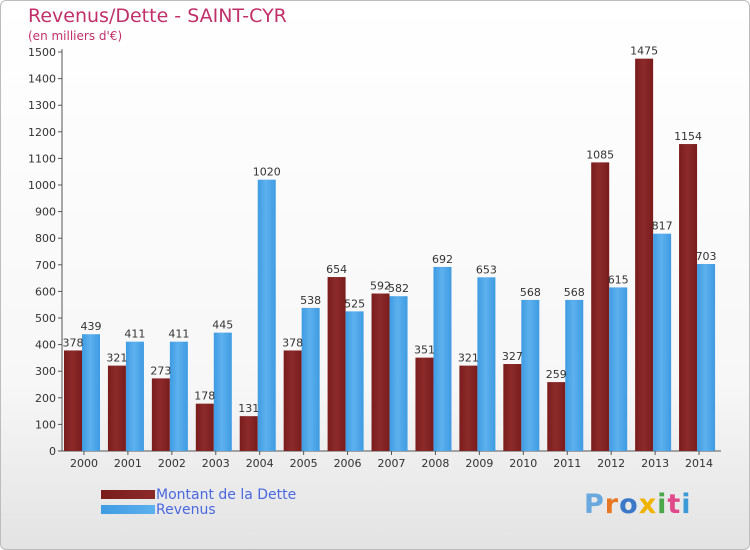 The height and width of the screenshot is (550, 750). Describe the element at coordinates (42, 158) in the screenshot. I see `y-tick-label: 1100` at that location.